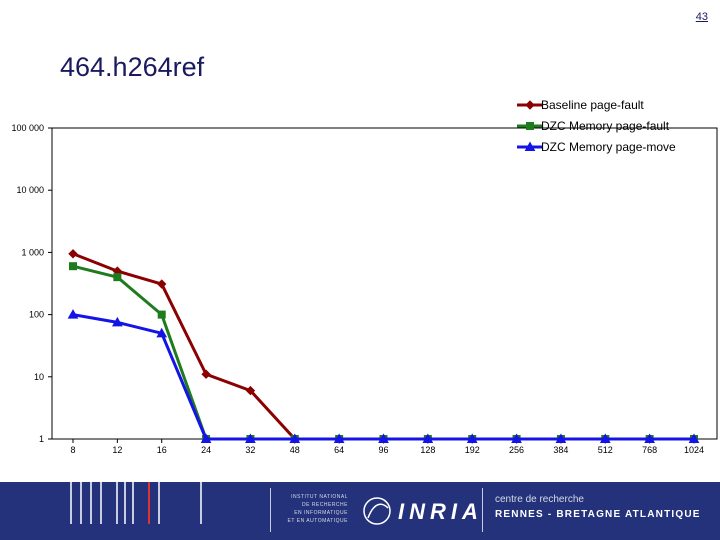  Describe the element at coordinates (41, 439) in the screenshot. I see `y-tick-label: 1` at that location.